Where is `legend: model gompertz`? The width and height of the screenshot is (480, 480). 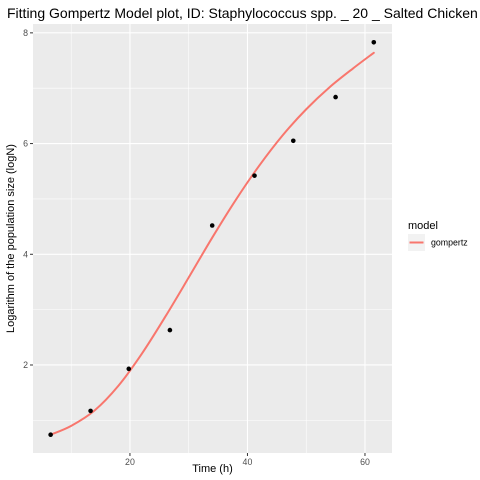
legend: model gompertz is located at coordinates (438, 235).